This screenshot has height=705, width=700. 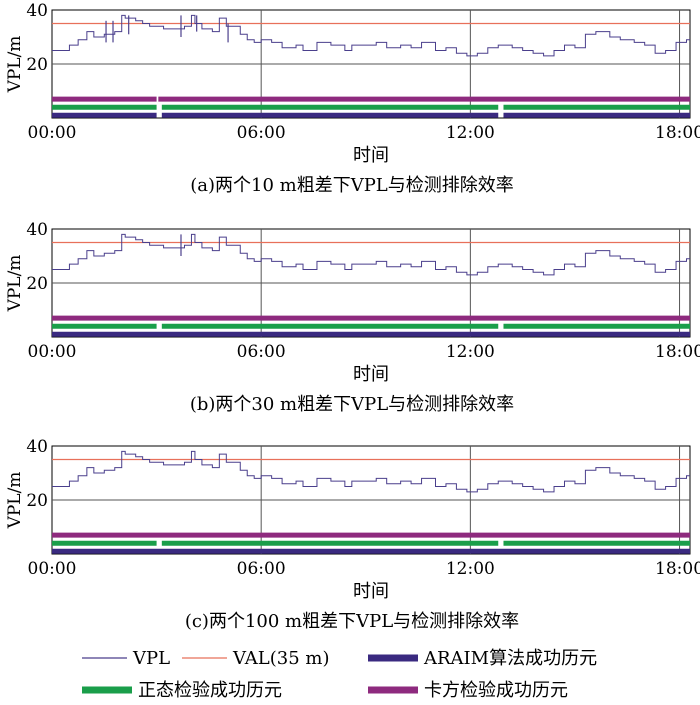 What do you see at coordinates (210, 690) in the screenshot?
I see `normal-legend-label: 正态检验成功历元` at bounding box center [210, 690].